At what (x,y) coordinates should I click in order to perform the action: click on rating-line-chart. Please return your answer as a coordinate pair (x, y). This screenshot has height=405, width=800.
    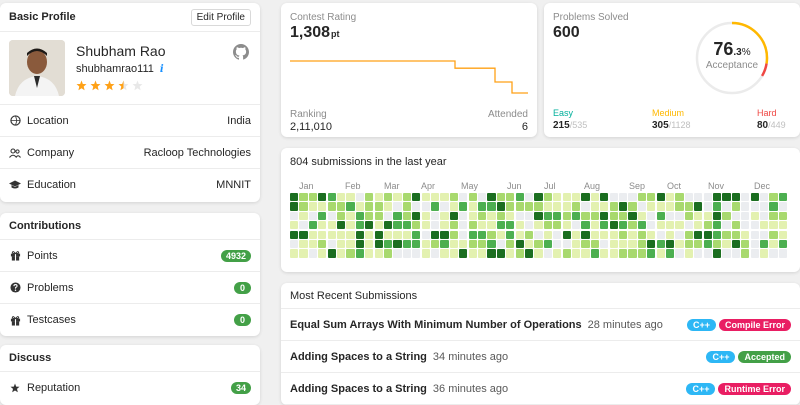
    Looking at the image, I should click on (409, 75).